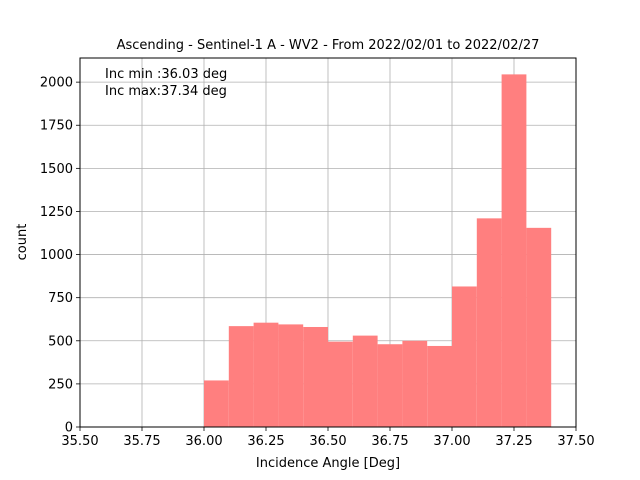 The image size is (640, 480). What do you see at coordinates (265, 441) in the screenshot?
I see `x-tick-label: 36.25` at bounding box center [265, 441].